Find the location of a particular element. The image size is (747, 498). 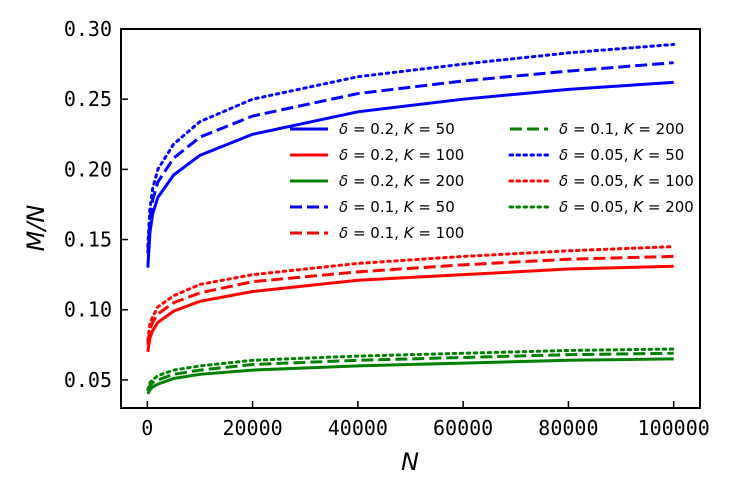

x-tick-label: 100000 is located at coordinates (674, 428).